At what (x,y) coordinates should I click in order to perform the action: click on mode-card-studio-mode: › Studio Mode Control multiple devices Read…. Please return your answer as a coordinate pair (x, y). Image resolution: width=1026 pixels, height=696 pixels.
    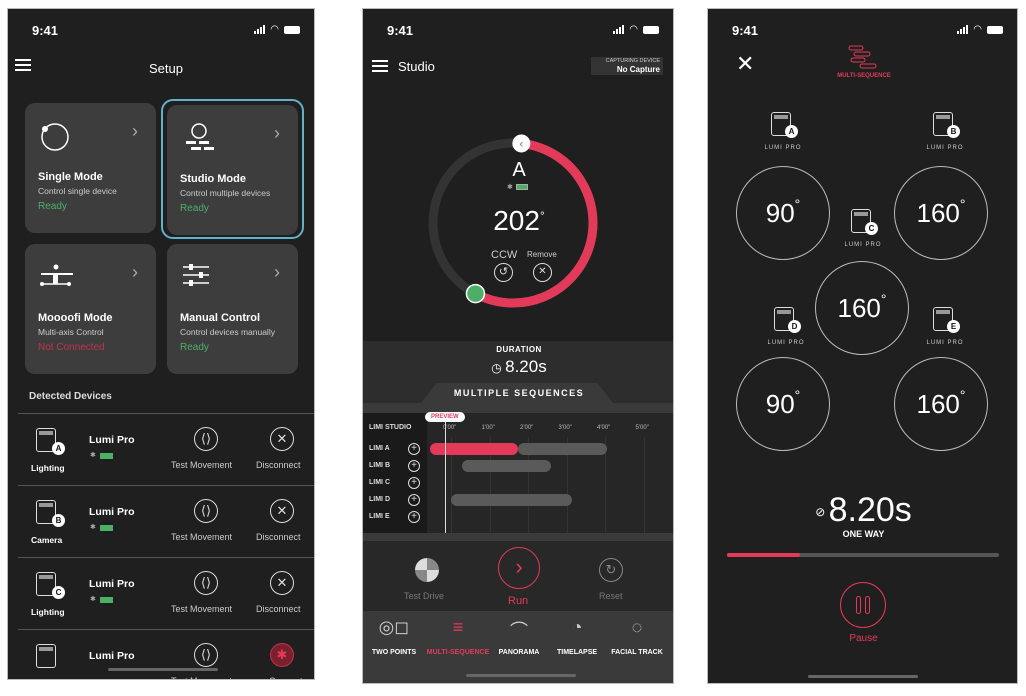
    Looking at the image, I should click on (232, 170).